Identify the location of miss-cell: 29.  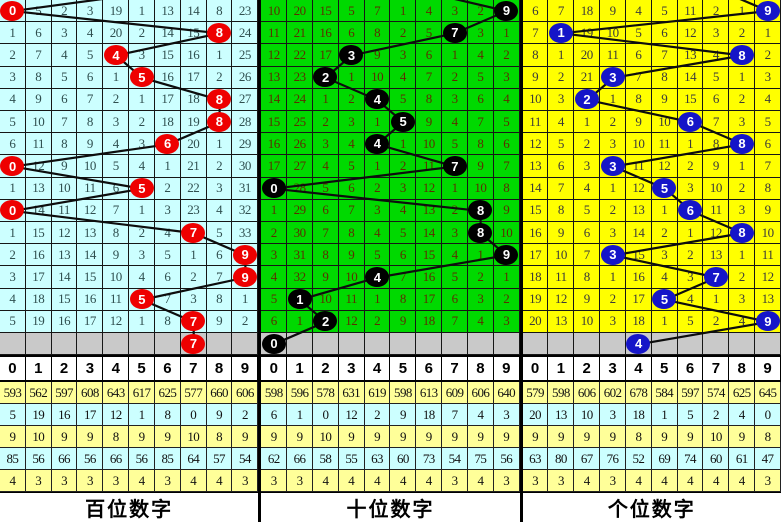
(300, 211).